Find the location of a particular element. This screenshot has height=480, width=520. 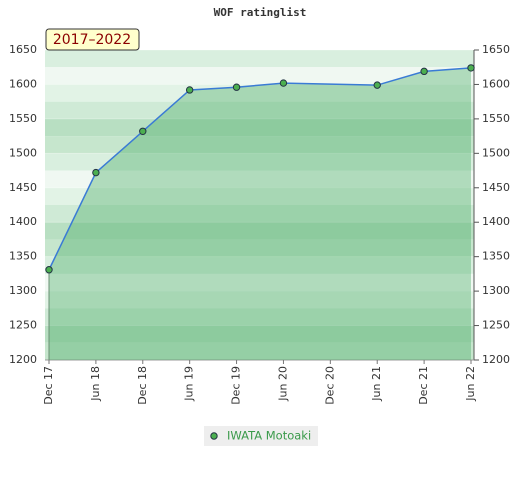

y-tick-label: 1250 is located at coordinates (23, 325).